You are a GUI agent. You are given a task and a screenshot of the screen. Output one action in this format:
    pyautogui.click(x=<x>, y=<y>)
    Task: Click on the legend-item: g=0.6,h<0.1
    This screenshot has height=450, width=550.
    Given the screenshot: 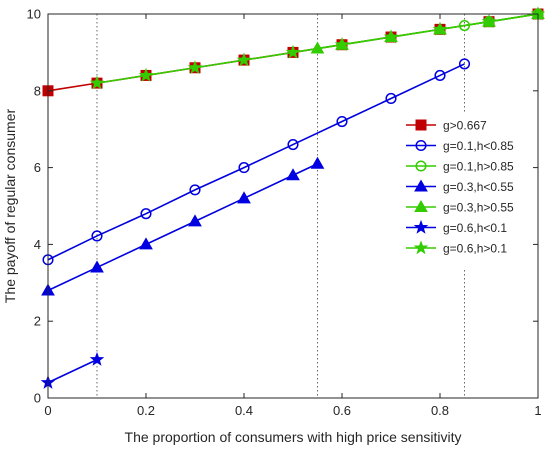 What is the action you would take?
    pyautogui.click(x=456, y=227)
    